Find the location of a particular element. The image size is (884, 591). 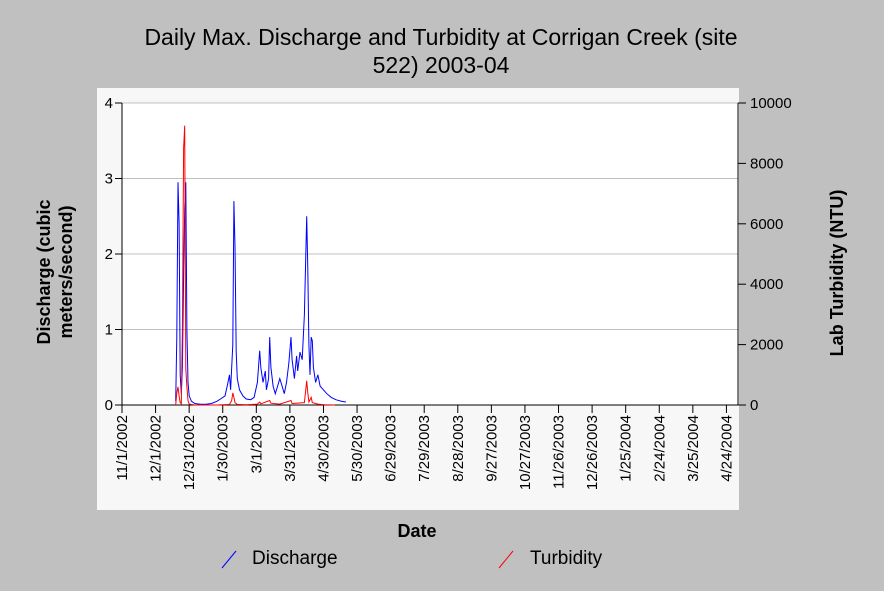

right-axis-tick-label: 4000 is located at coordinates (766, 284).